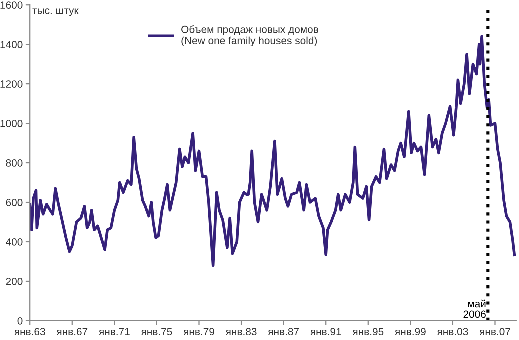 This screenshot has height=340, width=519. What do you see at coordinates (55, 12) in the screenshot?
I see `y-axis-title: тыс. штук` at bounding box center [55, 12].